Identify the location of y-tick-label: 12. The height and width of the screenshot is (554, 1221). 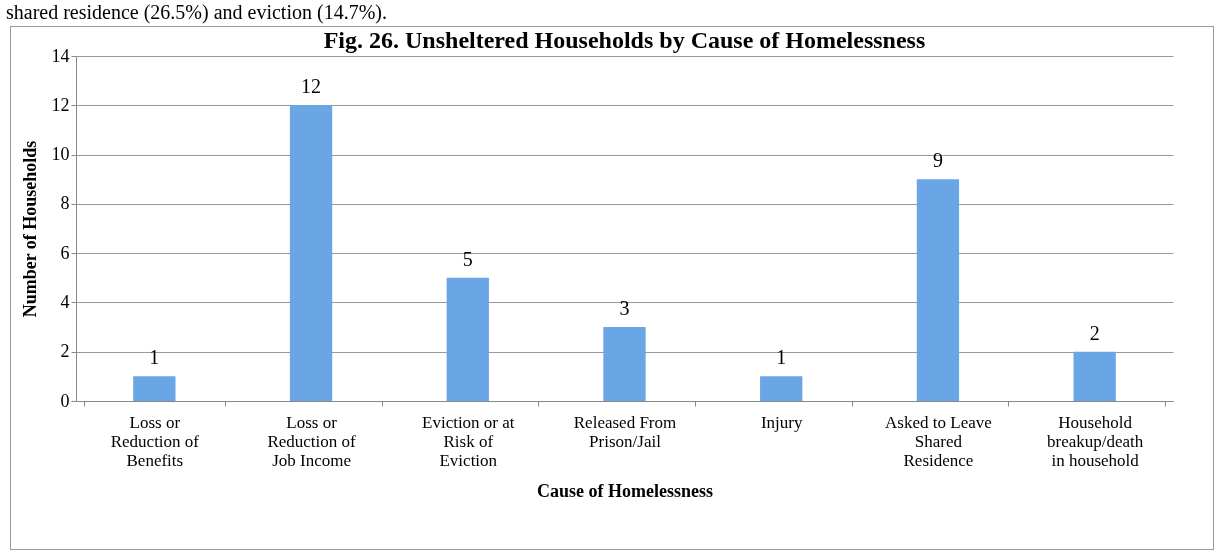
(60, 104).